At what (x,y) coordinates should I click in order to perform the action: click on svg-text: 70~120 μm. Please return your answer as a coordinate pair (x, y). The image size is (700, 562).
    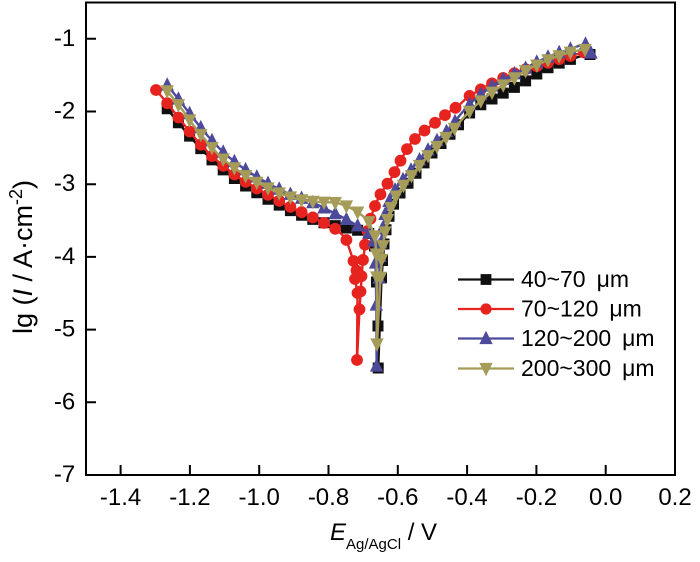
    Looking at the image, I should click on (581, 309).